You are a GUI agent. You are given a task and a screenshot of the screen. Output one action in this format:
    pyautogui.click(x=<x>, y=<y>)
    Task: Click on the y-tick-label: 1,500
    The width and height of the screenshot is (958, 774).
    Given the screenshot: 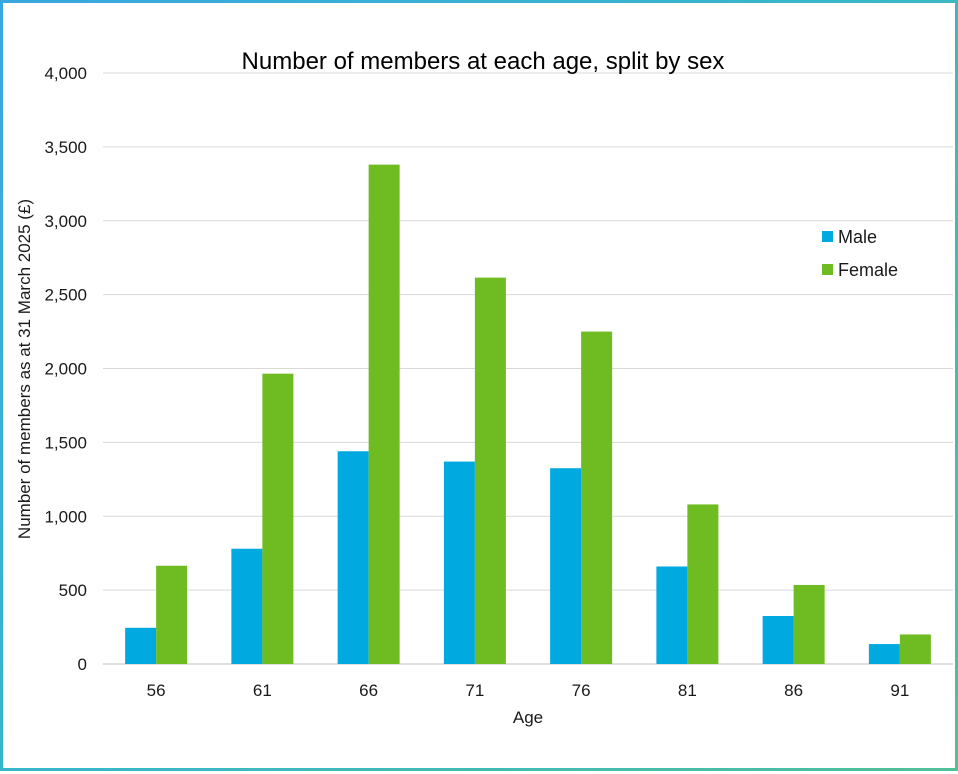 What is the action you would take?
    pyautogui.click(x=65, y=442)
    